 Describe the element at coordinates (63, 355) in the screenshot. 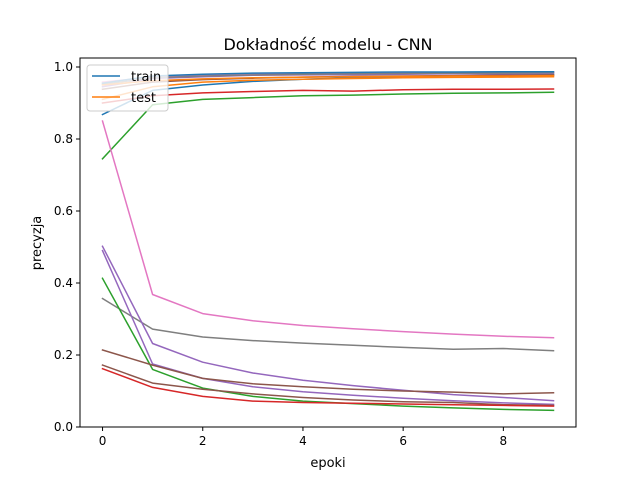

I see `y-tick-label: 0.2` at that location.